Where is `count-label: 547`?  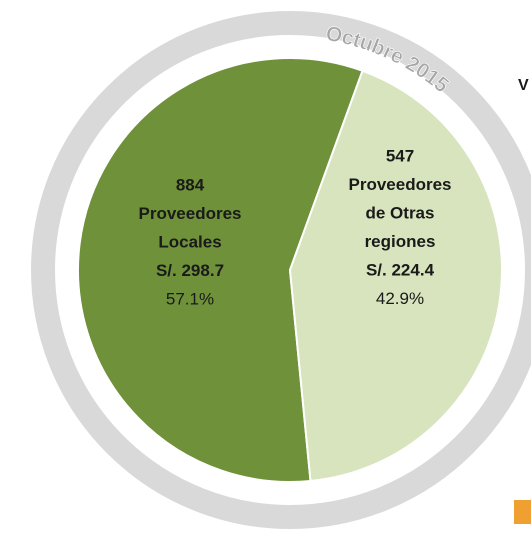
count-label: 547 is located at coordinates (400, 155).